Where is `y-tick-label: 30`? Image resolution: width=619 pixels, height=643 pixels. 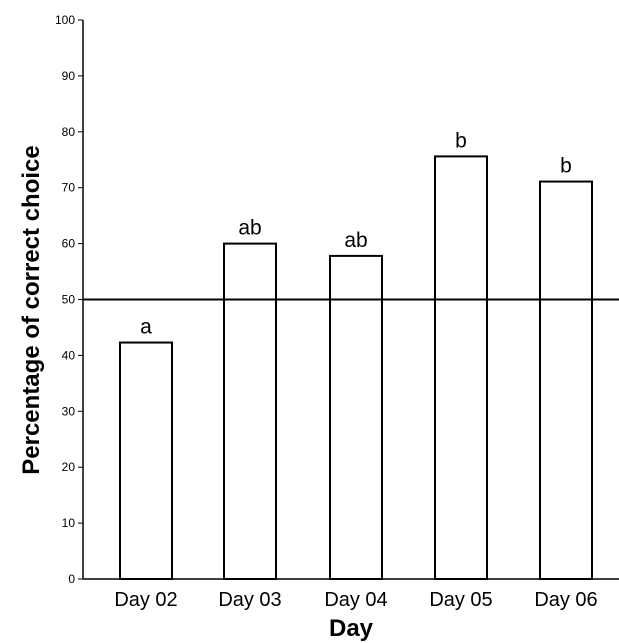 y-tick-label: 30 is located at coordinates (69, 411).